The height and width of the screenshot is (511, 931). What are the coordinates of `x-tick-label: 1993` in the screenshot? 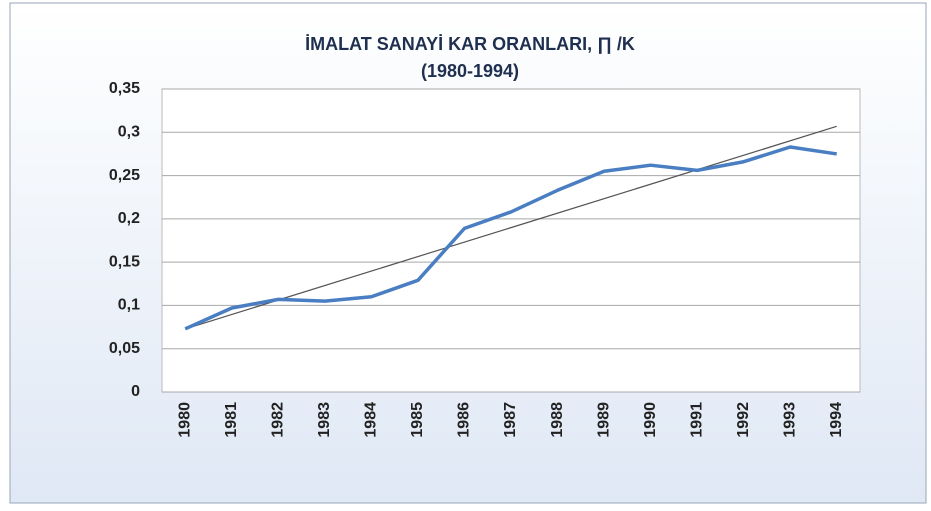 It's located at (789, 420).